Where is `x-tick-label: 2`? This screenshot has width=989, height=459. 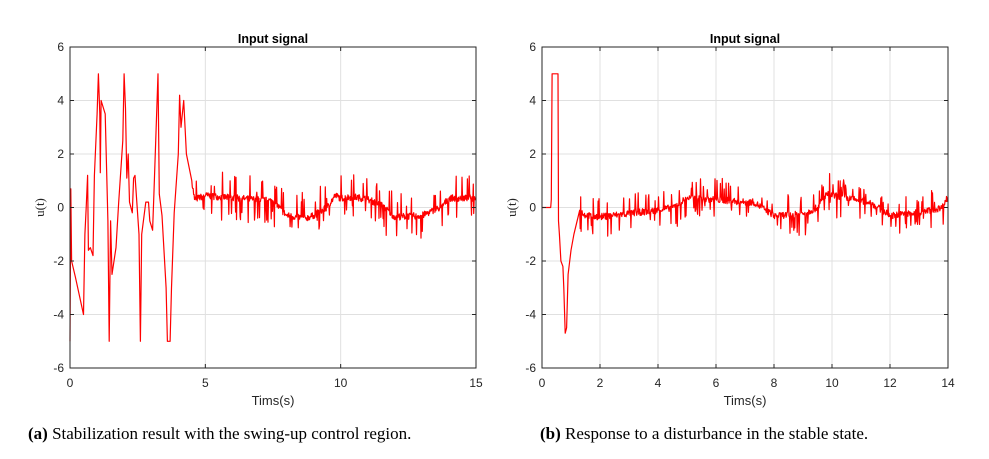 x-tick-label: 2 is located at coordinates (600, 383).